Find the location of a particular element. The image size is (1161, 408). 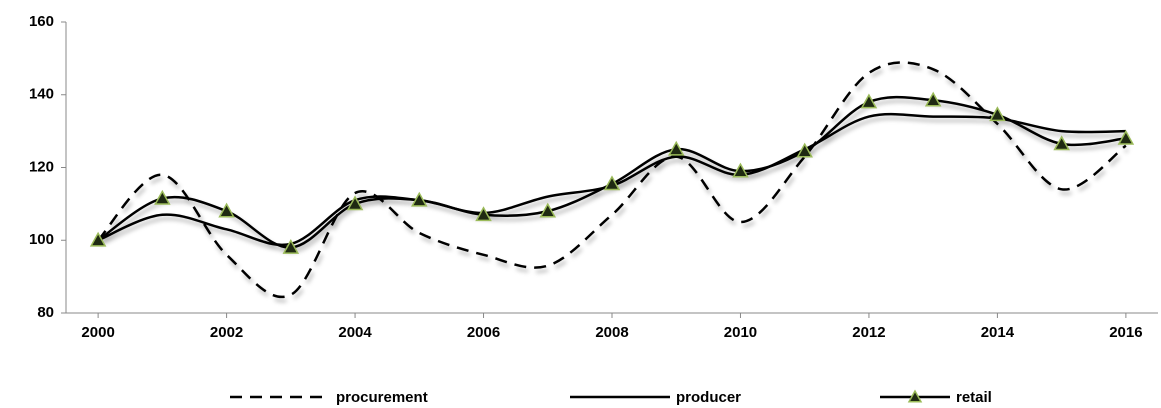

x-tick-label: 2004 is located at coordinates (355, 332).